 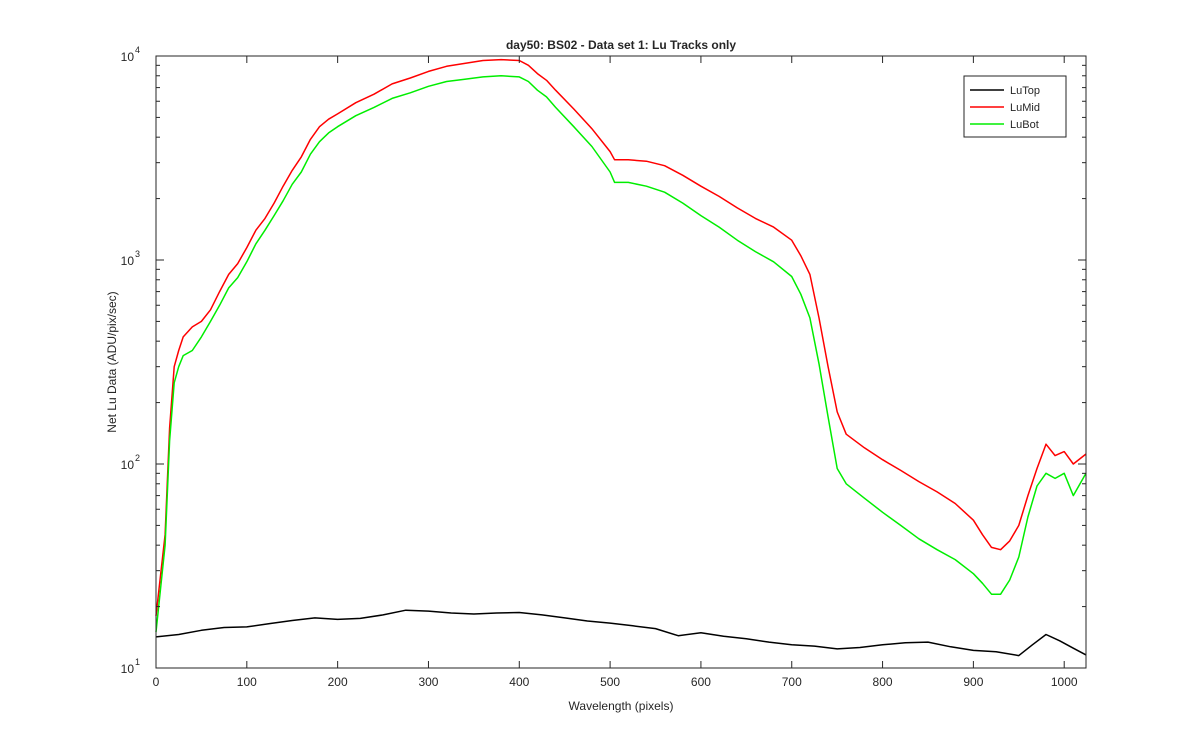 I want to click on x-tick-label: 500, so click(x=610, y=682).